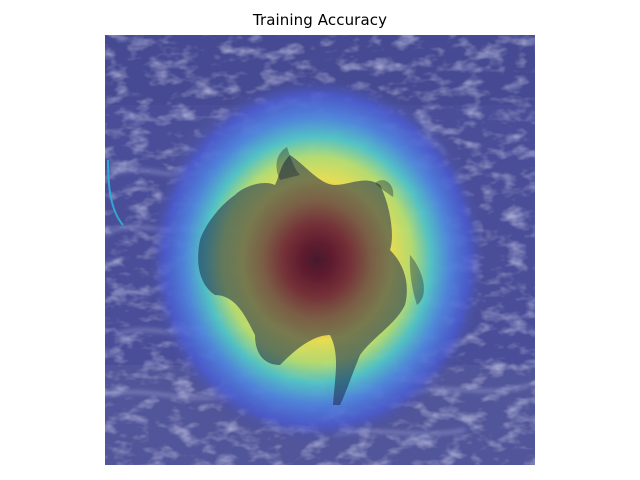  Describe the element at coordinates (320, 20) in the screenshot. I see `plot-title: Training Accuracy` at that location.